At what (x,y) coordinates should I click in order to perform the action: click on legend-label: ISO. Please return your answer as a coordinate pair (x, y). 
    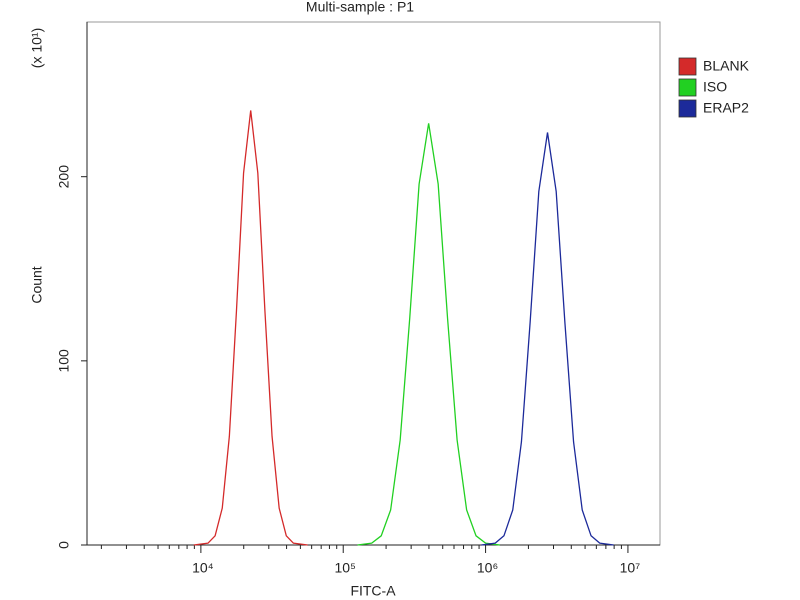
    Looking at the image, I should click on (715, 87).